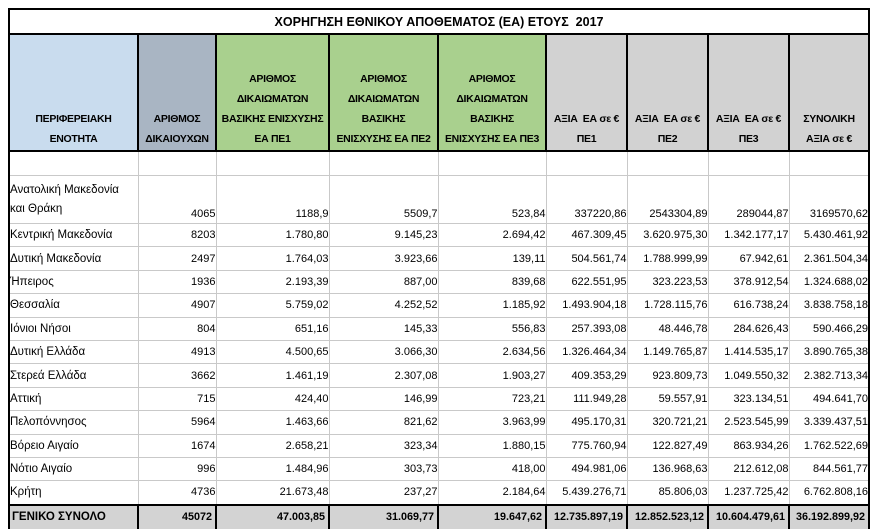 The image size is (876, 529). I want to click on empty-cell-value-pe1, so click(586, 163).